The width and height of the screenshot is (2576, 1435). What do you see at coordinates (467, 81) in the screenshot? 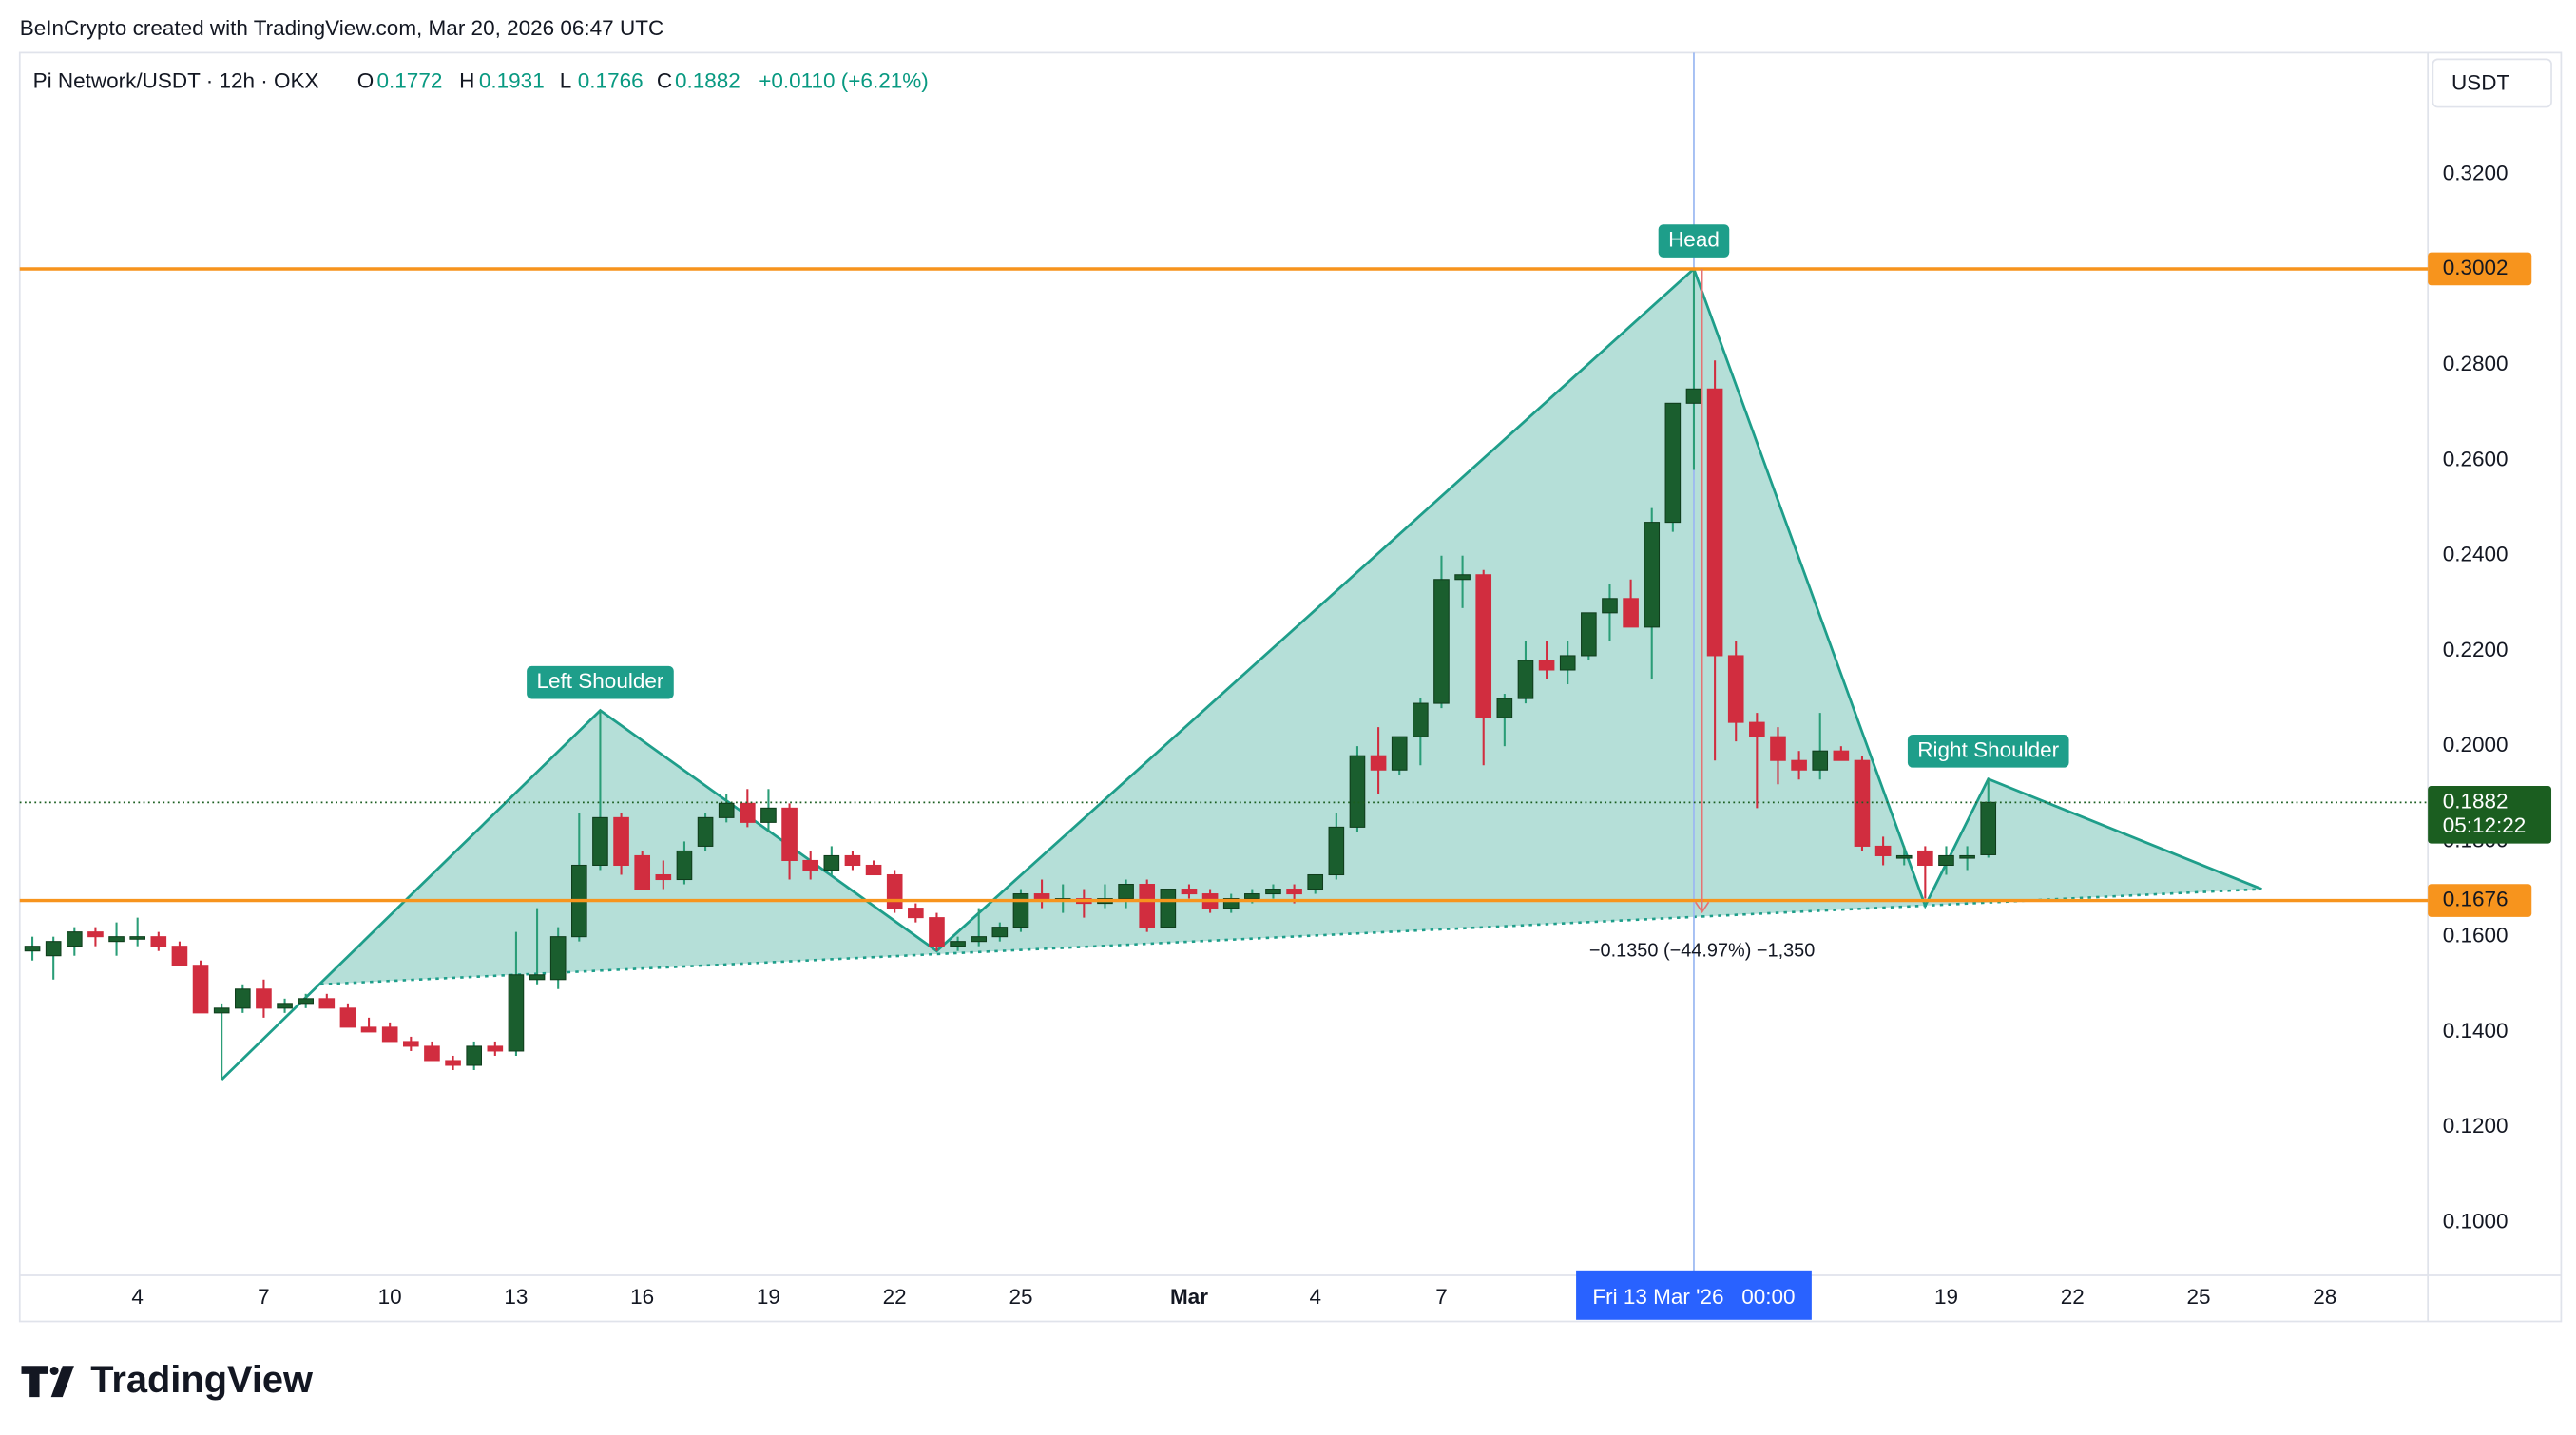
I see `high-label: H` at bounding box center [467, 81].